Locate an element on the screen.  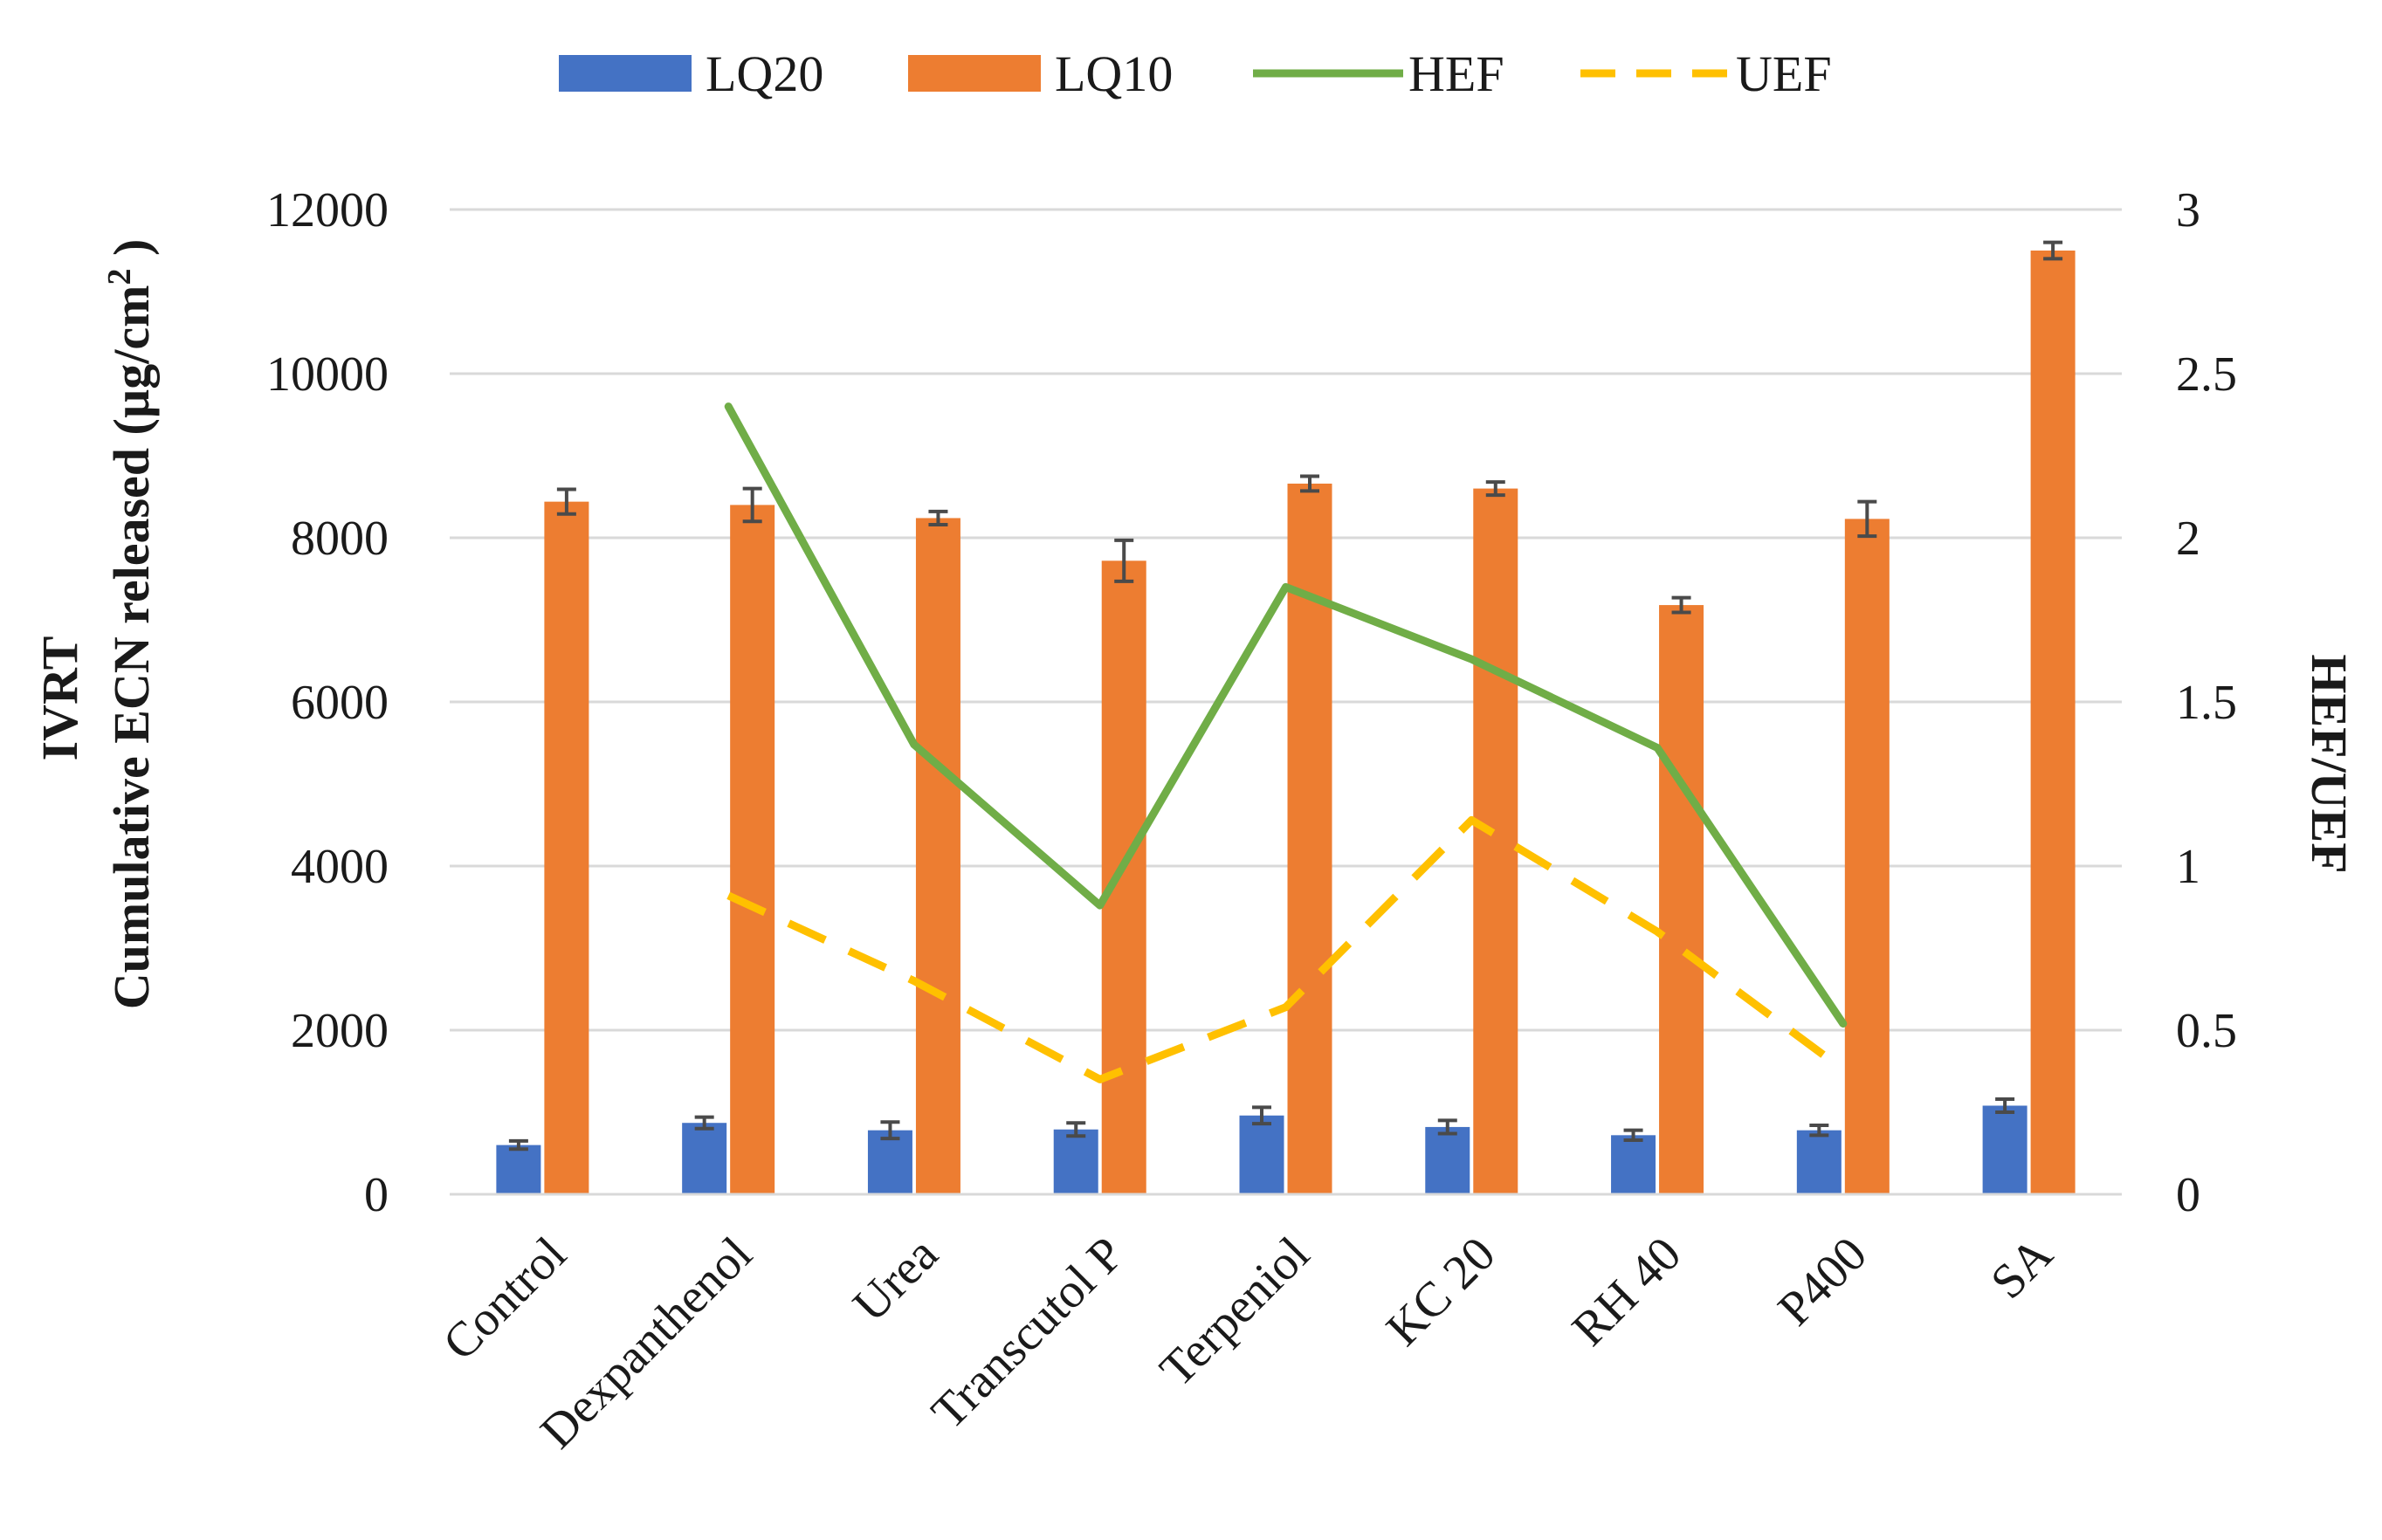
y-left-tick-2000: 2000 is located at coordinates (340, 1031).